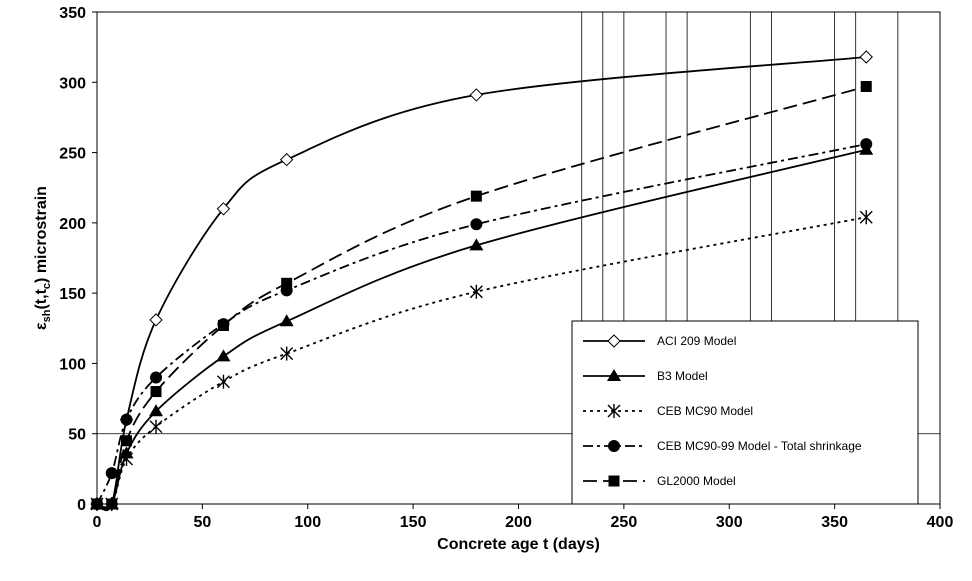 The height and width of the screenshot is (581, 972). Describe the element at coordinates (72, 154) in the screenshot. I see `y-tick-label: 250` at that location.